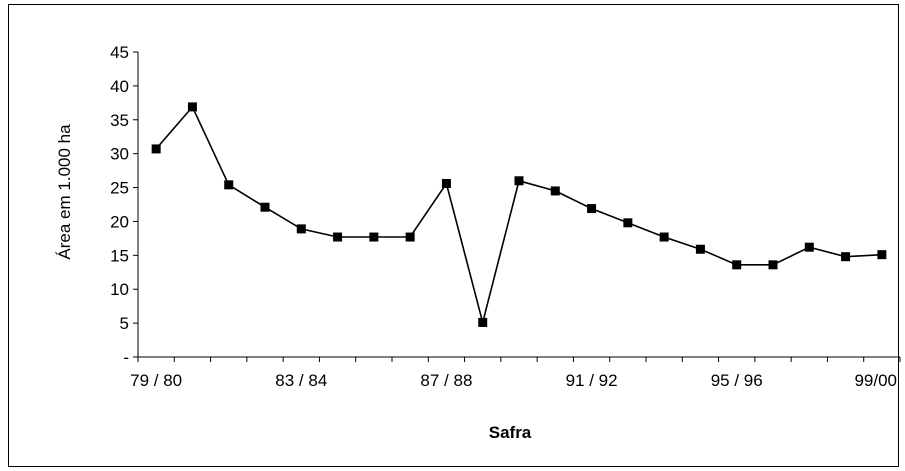 The width and height of the screenshot is (905, 471). Describe the element at coordinates (875, 380) in the screenshot. I see `x-tick-label: 99/00` at that location.